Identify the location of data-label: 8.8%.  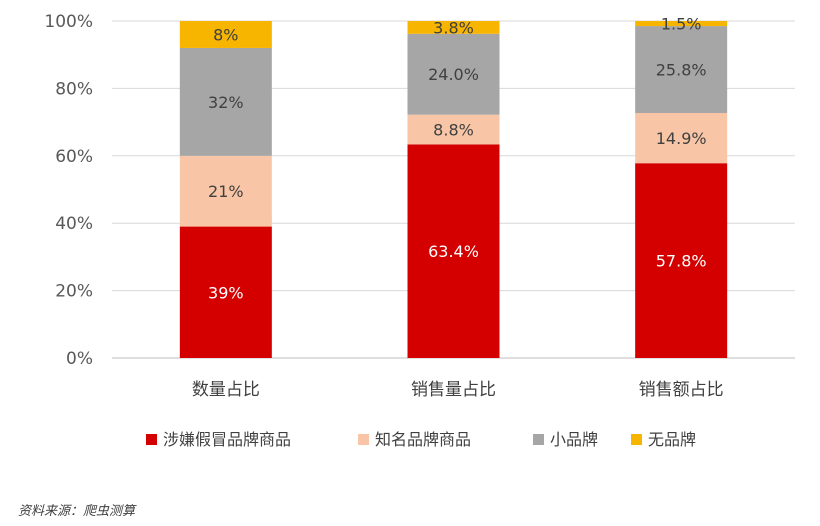
(453, 130).